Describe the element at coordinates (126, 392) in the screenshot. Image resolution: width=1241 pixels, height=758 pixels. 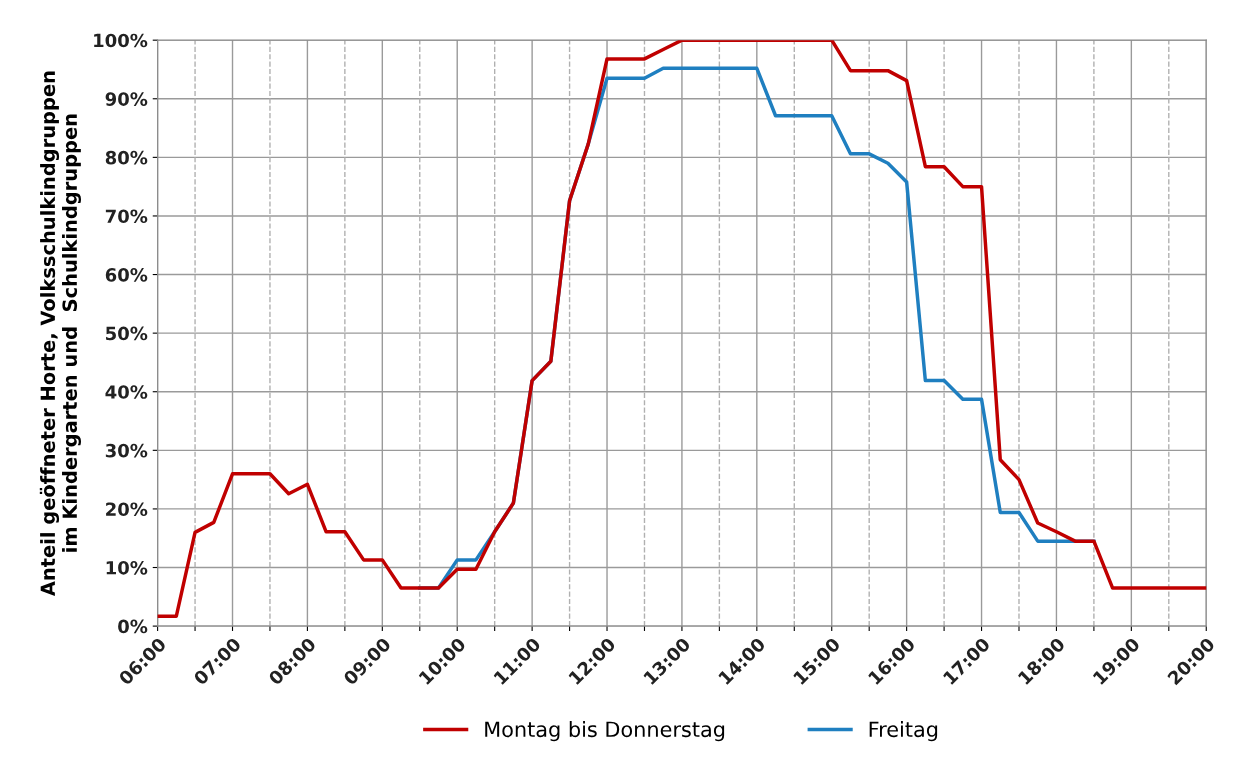
I see `y-tick-label: 40%` at that location.